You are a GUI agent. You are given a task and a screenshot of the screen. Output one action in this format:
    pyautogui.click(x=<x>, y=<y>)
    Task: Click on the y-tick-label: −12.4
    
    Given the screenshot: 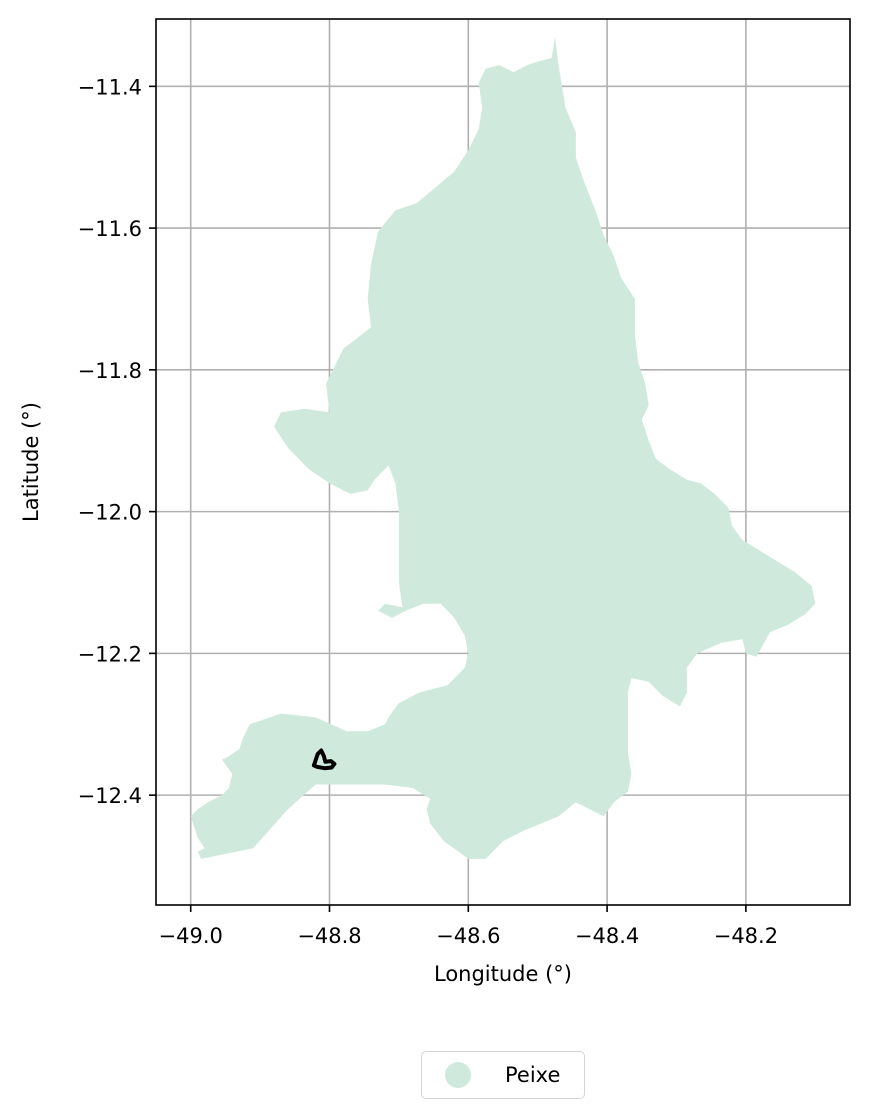 What is the action you would take?
    pyautogui.click(x=110, y=796)
    